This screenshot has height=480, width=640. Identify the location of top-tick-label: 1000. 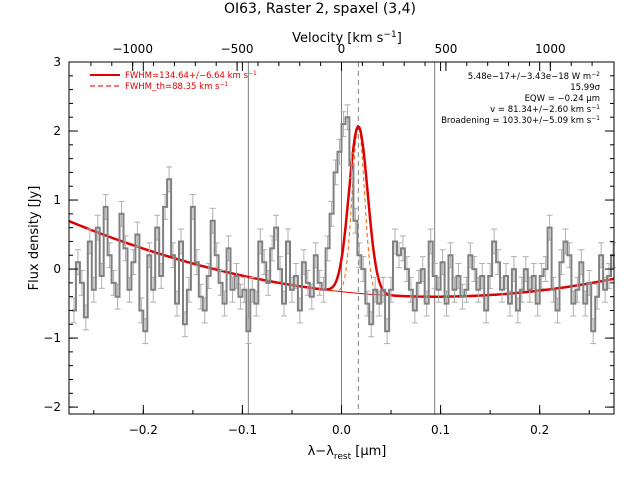
(550, 49).